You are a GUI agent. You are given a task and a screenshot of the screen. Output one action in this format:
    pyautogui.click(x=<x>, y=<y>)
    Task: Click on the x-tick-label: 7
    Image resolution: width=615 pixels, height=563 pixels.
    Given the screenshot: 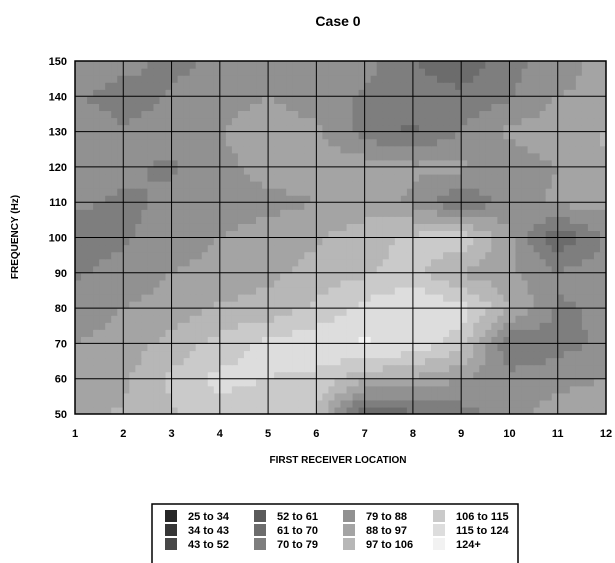 What is the action you would take?
    pyautogui.click(x=365, y=434)
    